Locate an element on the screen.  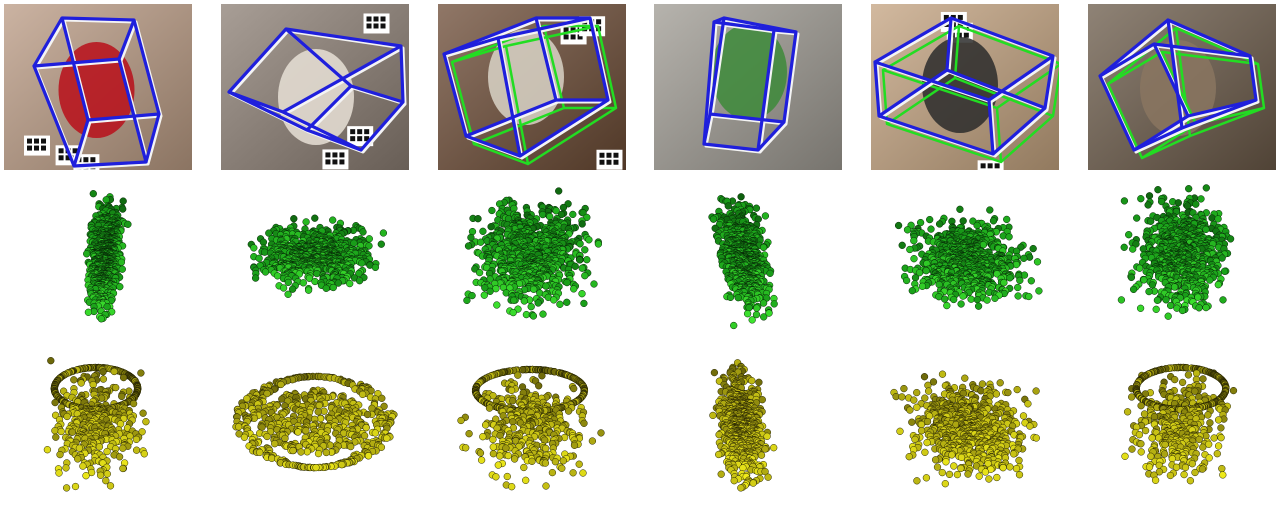
photo-laptop is located at coordinates (965, 87).